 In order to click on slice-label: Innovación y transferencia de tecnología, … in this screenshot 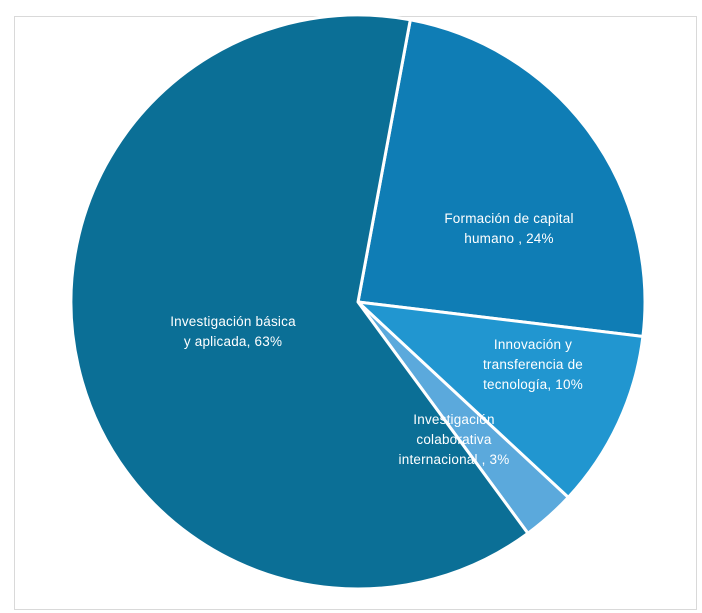, I will do `click(533, 364)`.